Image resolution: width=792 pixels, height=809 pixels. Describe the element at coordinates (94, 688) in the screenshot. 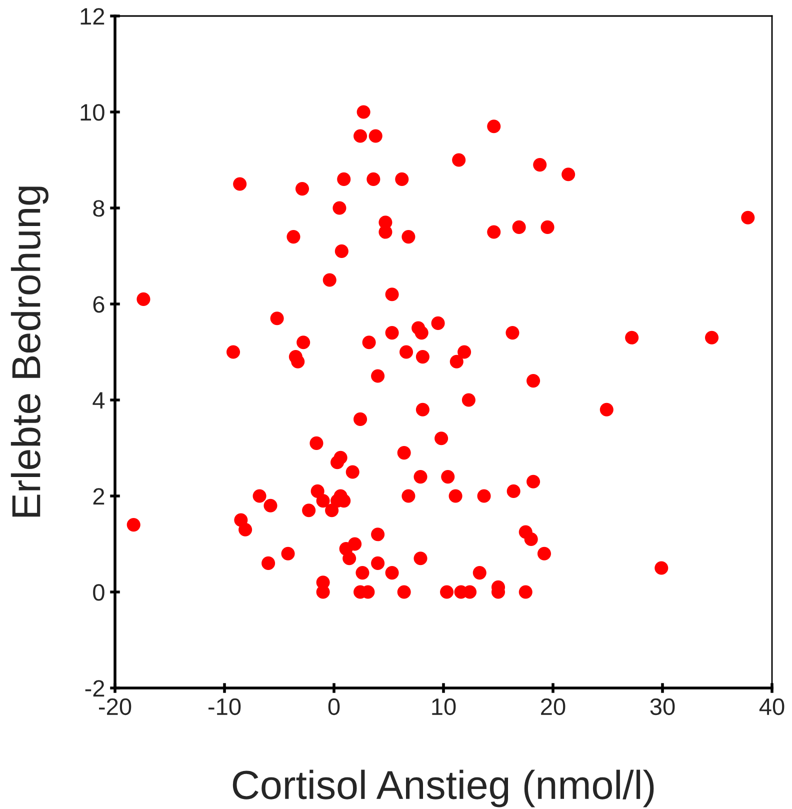

I see `y-tick-label: -2` at that location.